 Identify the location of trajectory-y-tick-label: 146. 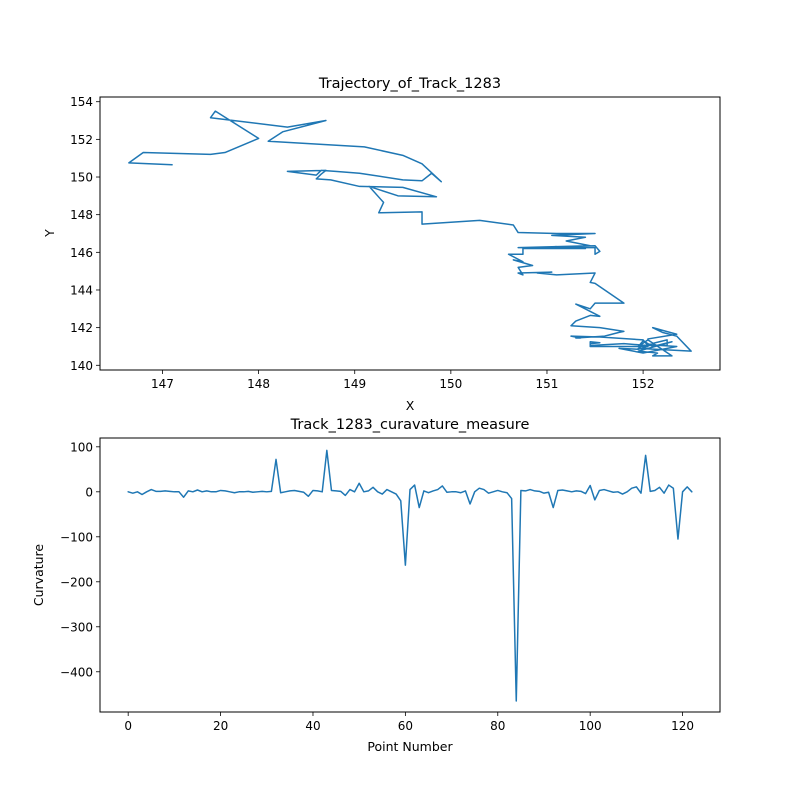
(81, 253).